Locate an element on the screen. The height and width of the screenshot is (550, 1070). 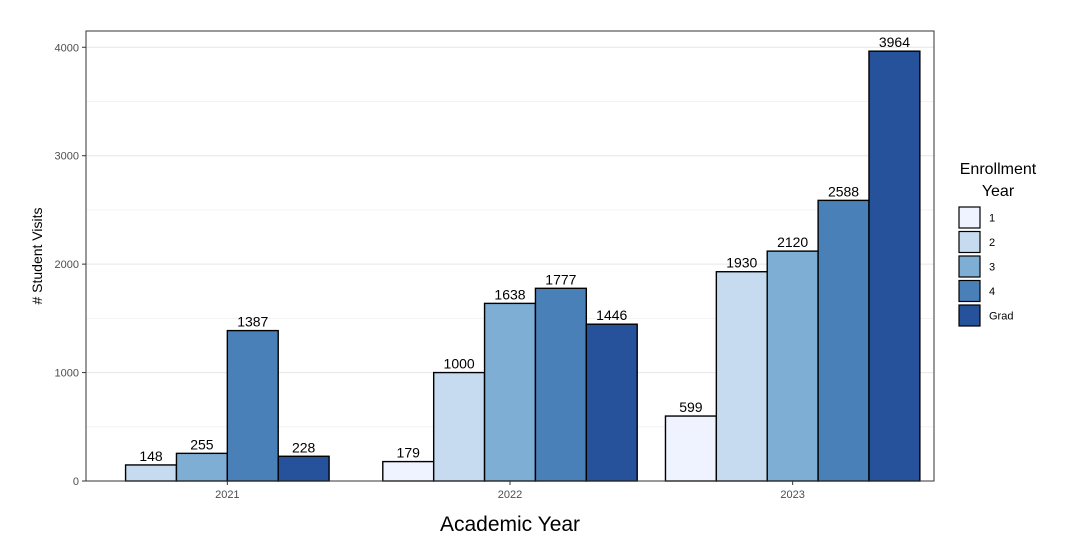
bar-value-label: 1446 is located at coordinates (611, 315).